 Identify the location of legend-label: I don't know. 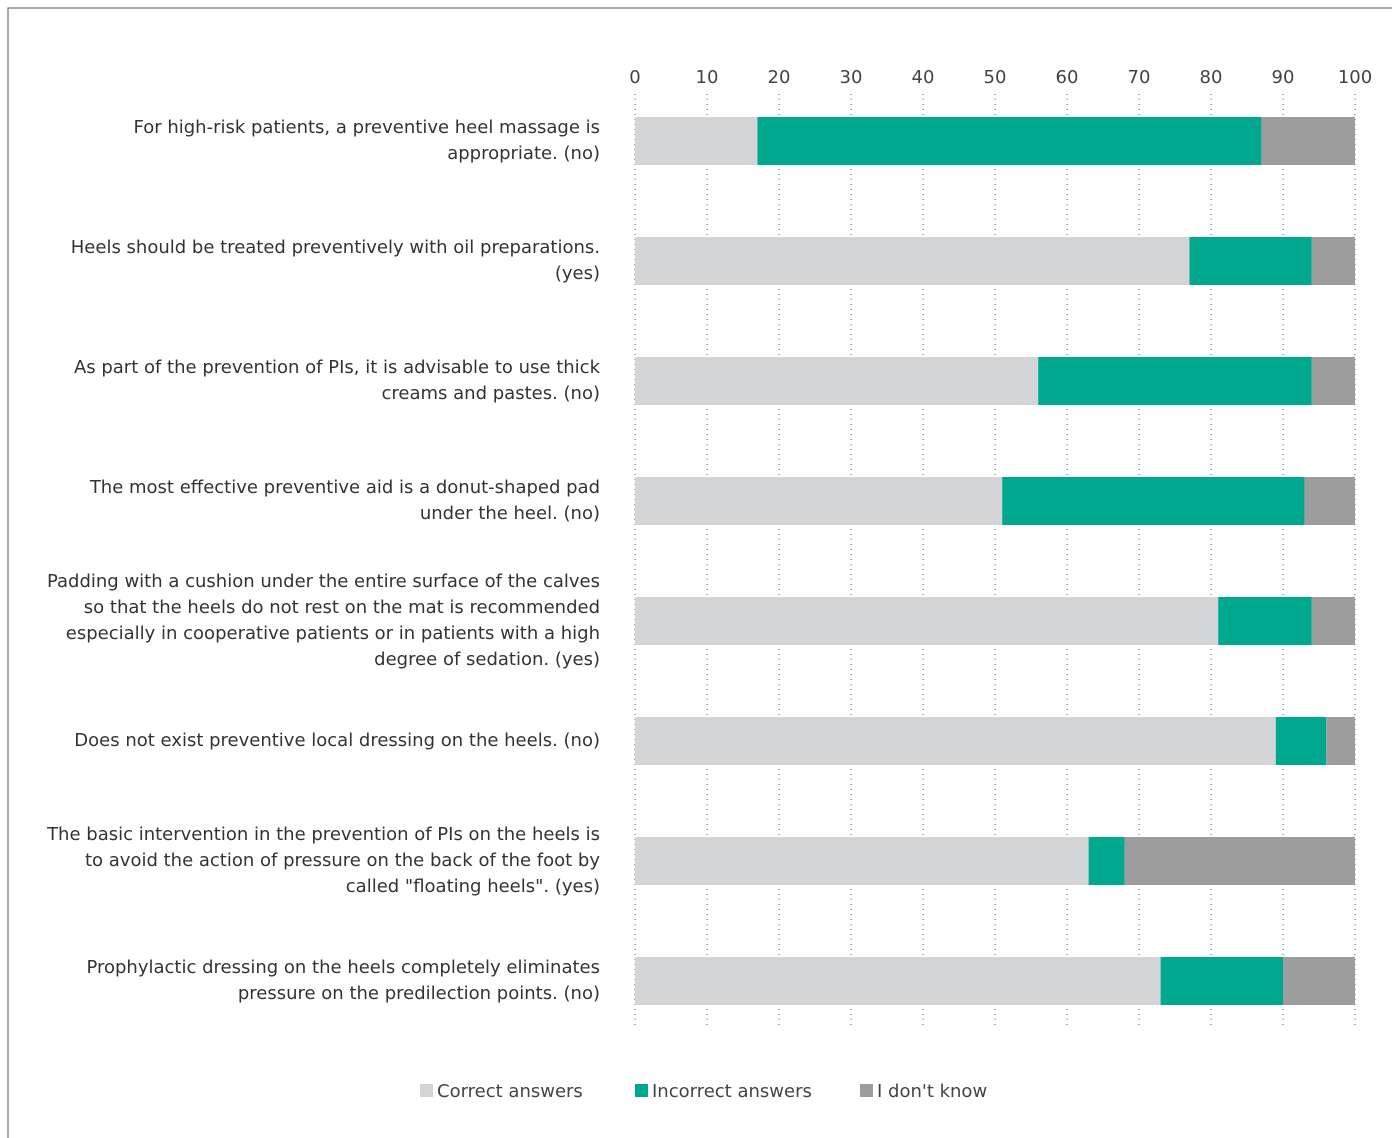
(932, 1091).